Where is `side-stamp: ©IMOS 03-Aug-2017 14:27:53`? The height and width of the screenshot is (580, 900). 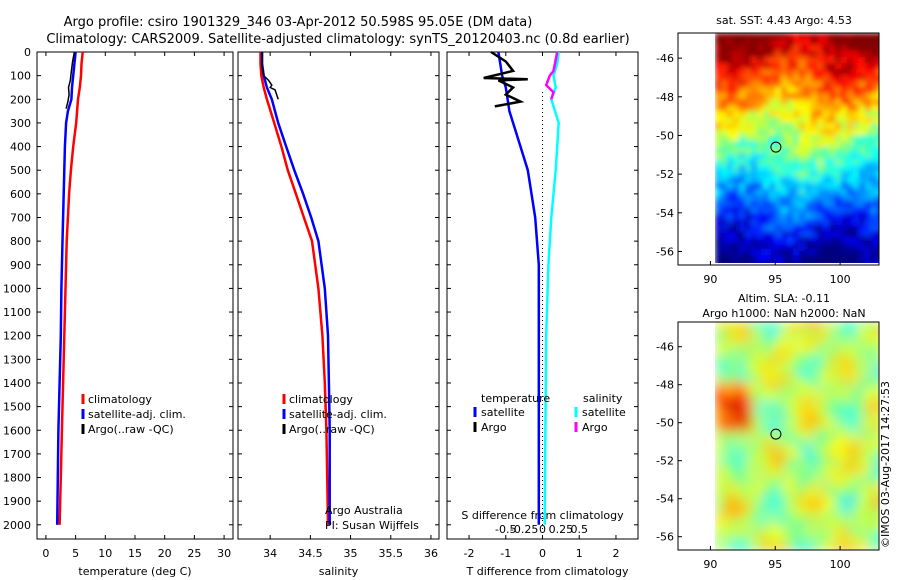 side-stamp: ©IMOS 03-Aug-2017 14:27:53 is located at coordinates (885, 464).